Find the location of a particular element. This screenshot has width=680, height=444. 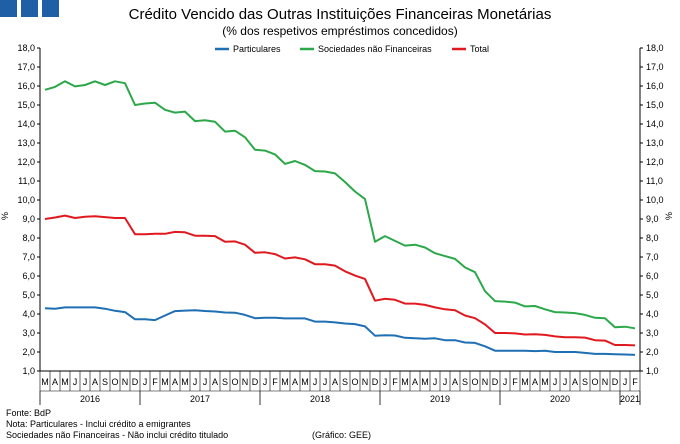

y-tick-label-left: 11,0 is located at coordinates (26, 181).